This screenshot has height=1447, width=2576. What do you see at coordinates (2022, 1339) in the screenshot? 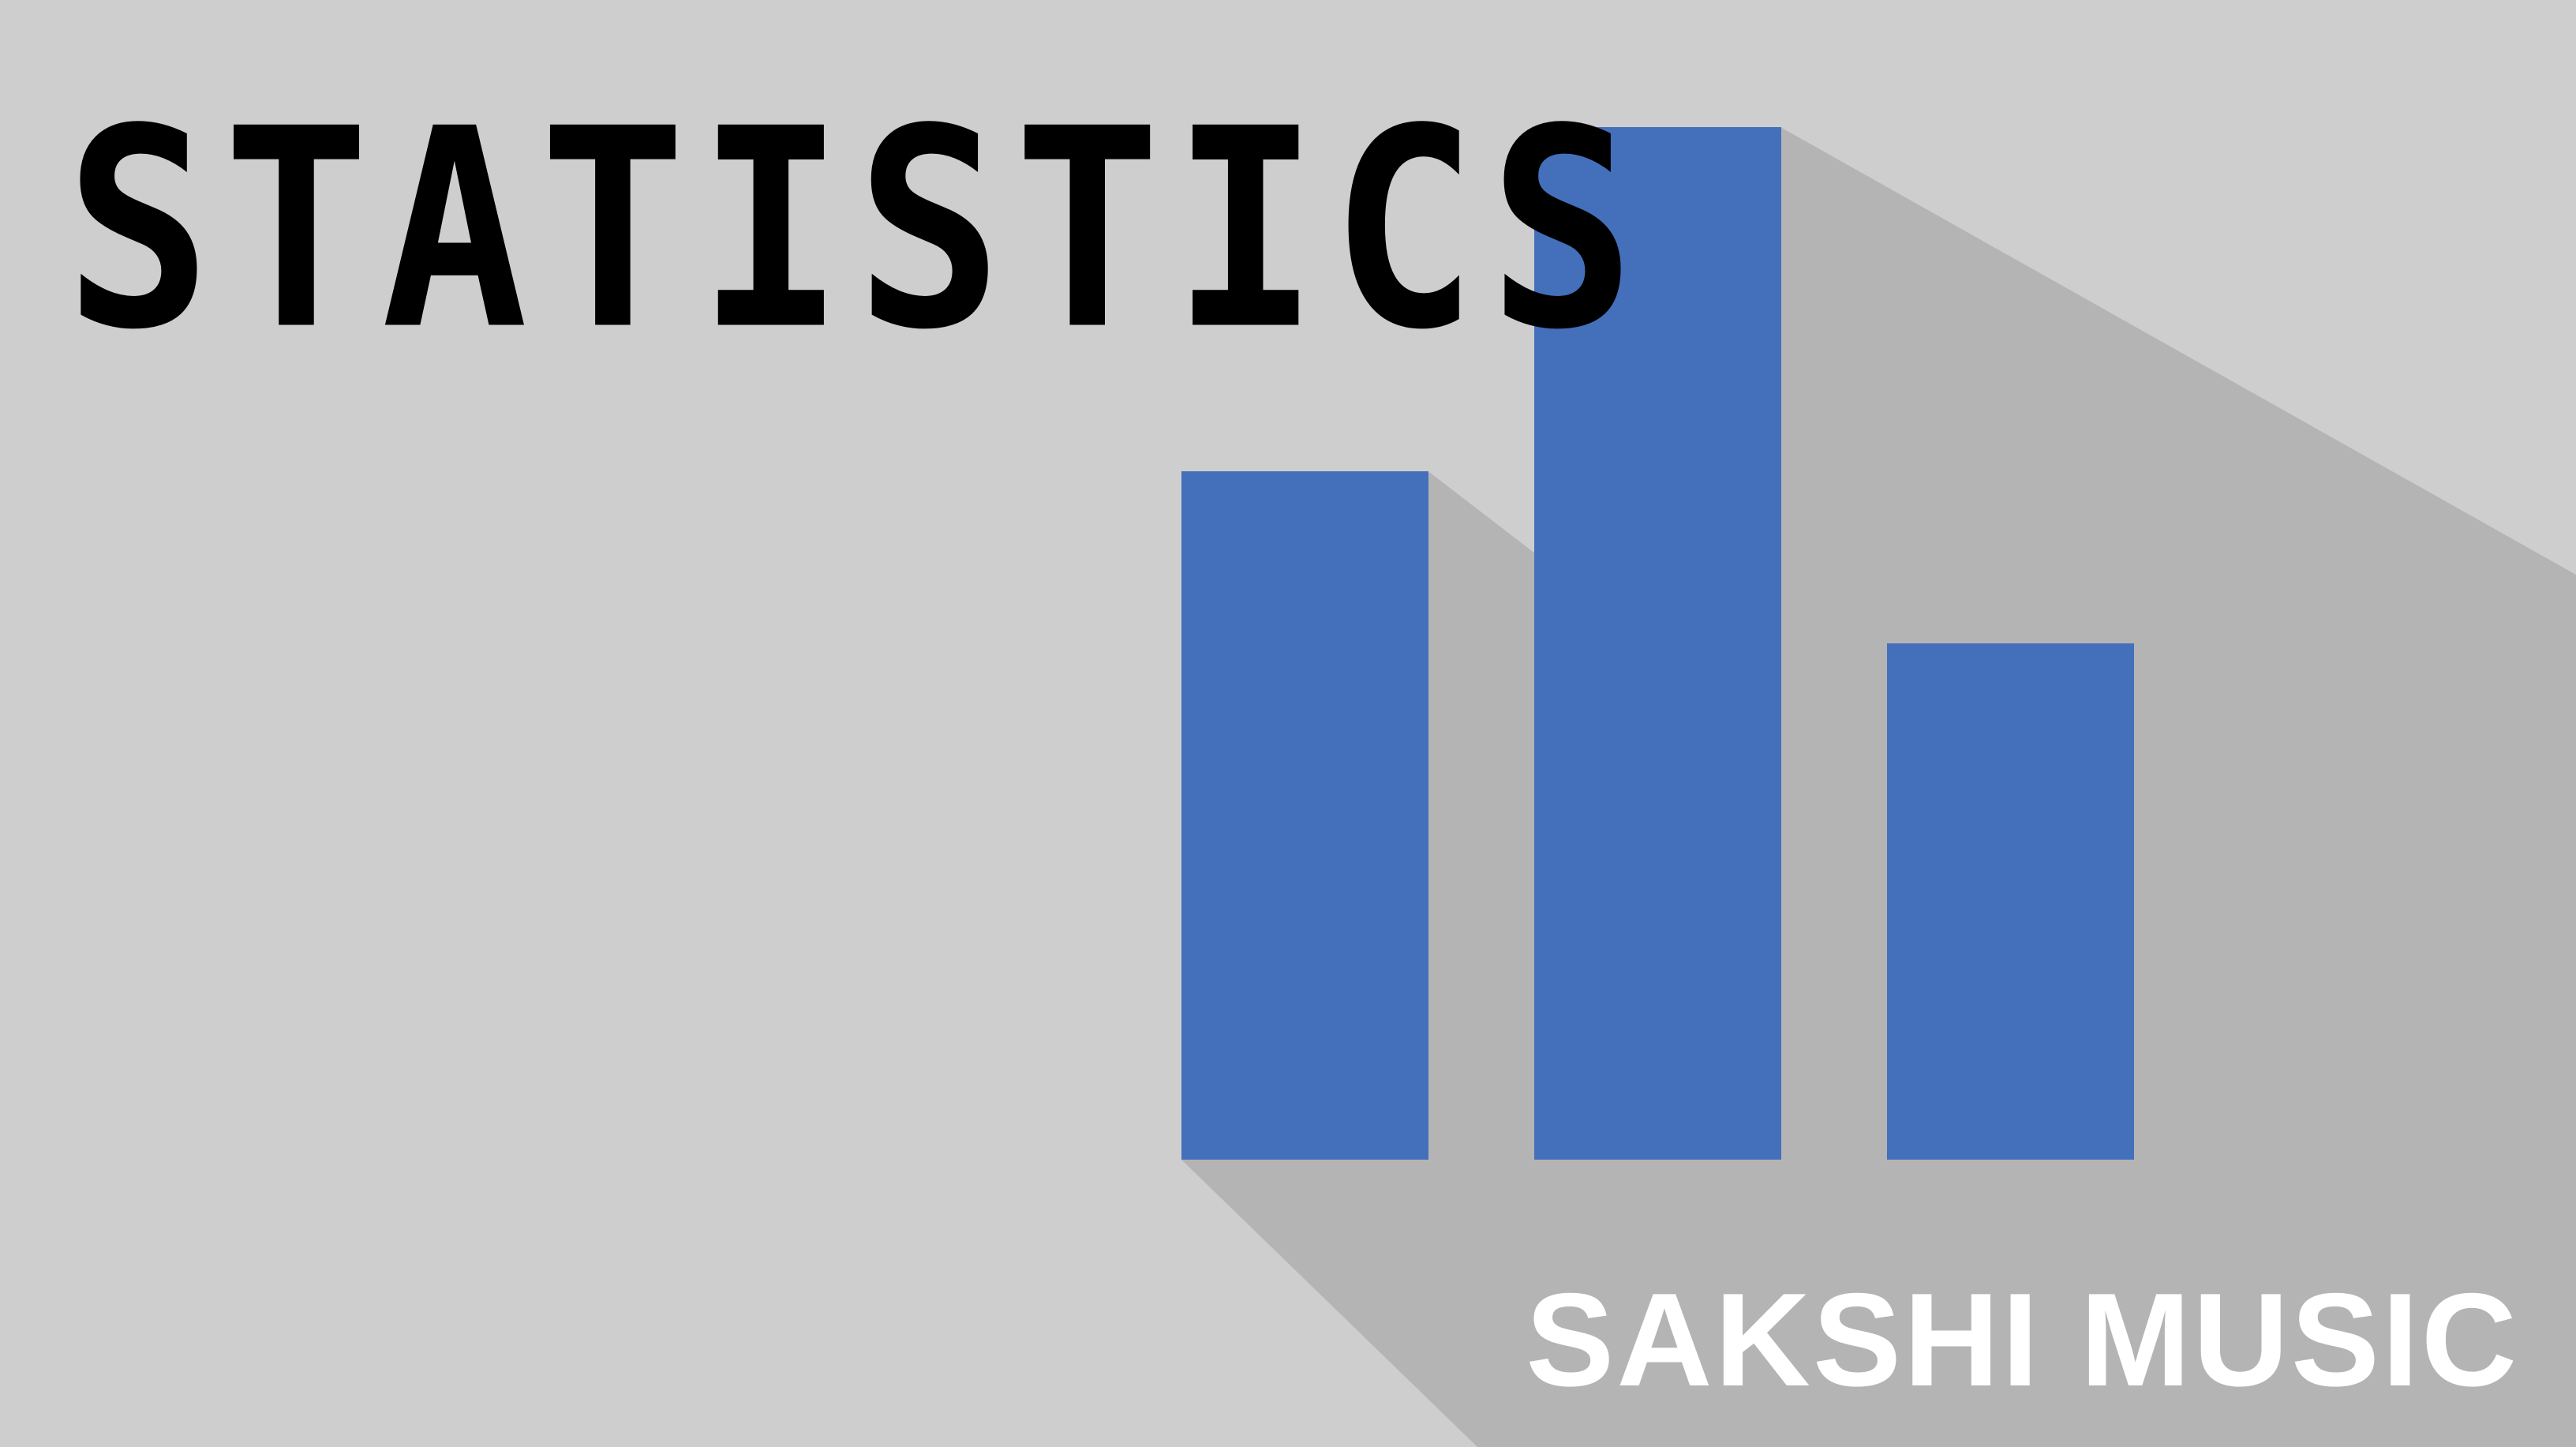
I see `brand-name: SAKSHI MUSIC` at bounding box center [2022, 1339].